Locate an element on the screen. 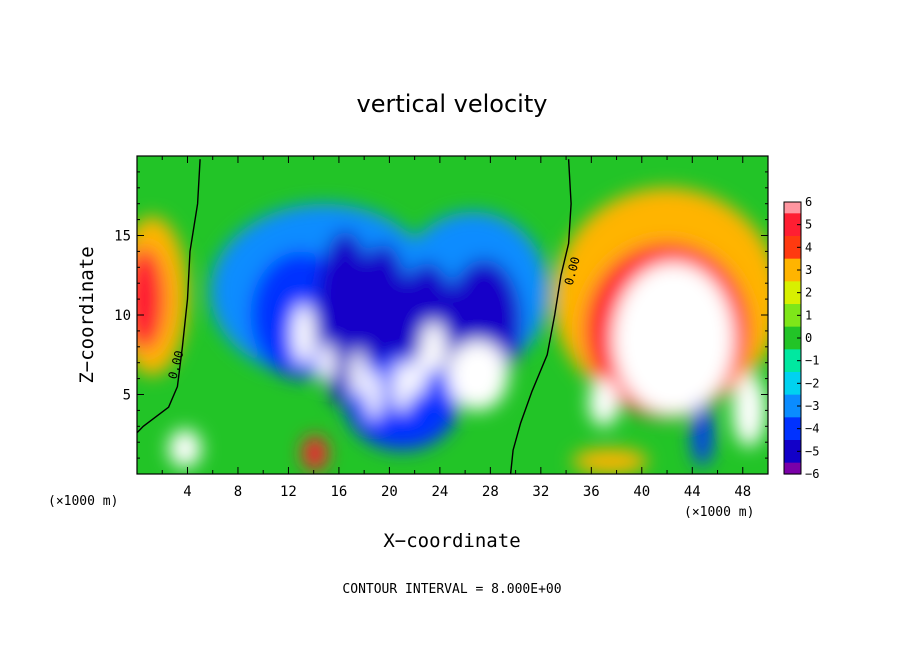 The image size is (904, 654). x-tick-label-4: 4 is located at coordinates (187, 492).